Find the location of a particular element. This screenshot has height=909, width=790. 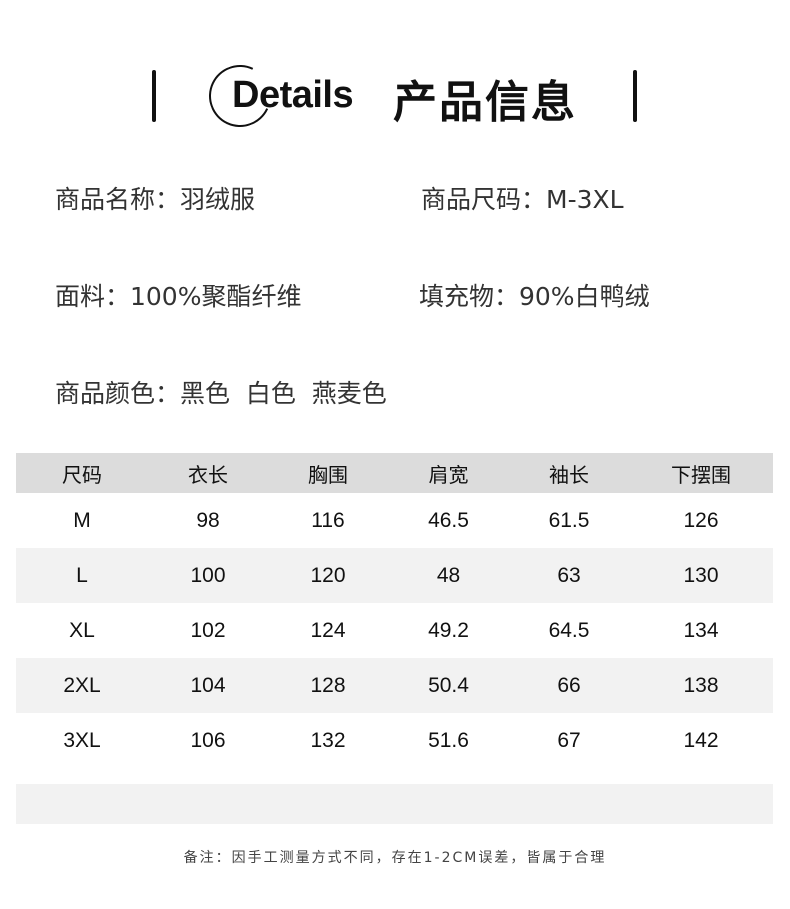

table-cell: 138 is located at coordinates (701, 685).